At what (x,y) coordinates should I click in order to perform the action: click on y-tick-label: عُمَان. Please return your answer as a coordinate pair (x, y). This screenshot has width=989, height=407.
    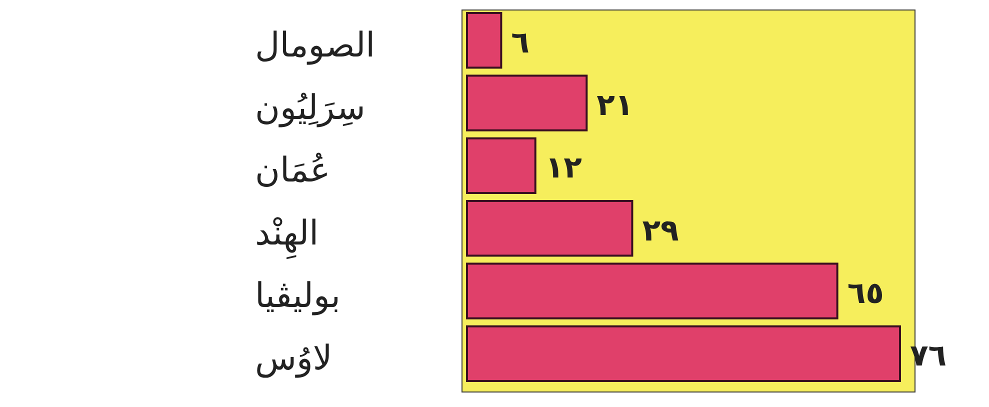
    Looking at the image, I should click on (292, 170).